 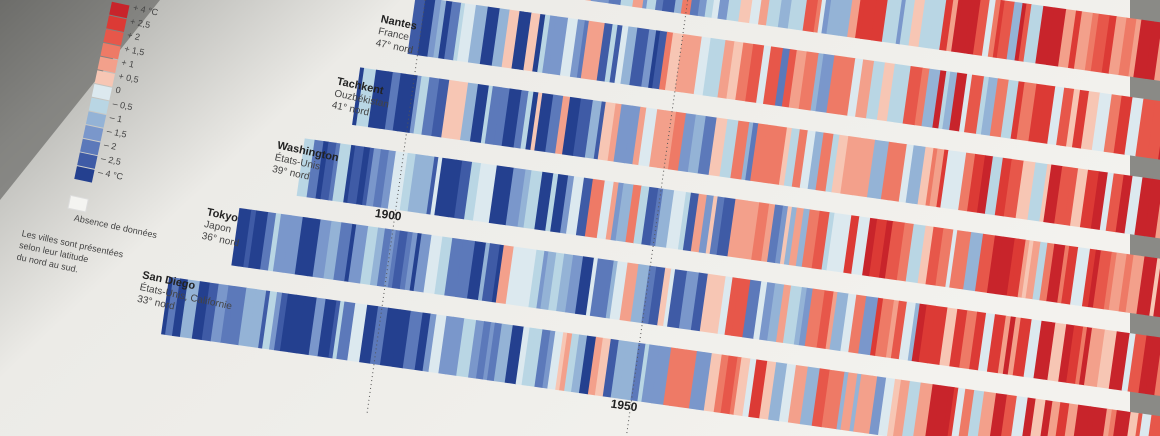 I want to click on legend-label: – 2, so click(x=110, y=145).